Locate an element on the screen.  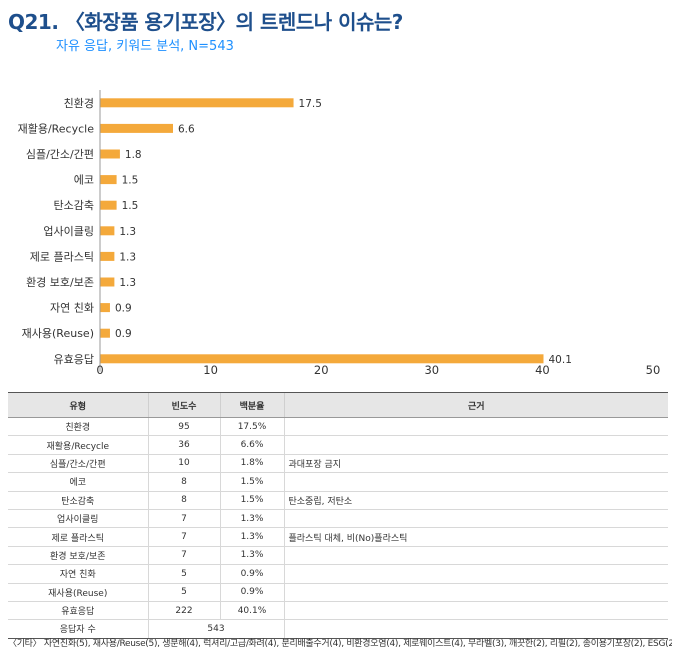
table-header-row: 유형 빈도수 백분율 근거 is located at coordinates (338, 405).